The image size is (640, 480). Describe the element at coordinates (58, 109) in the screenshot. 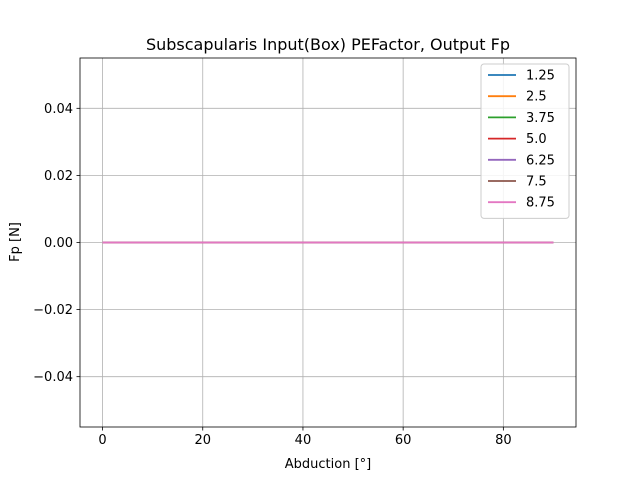

I see `y-tick-label: 0.04` at that location.